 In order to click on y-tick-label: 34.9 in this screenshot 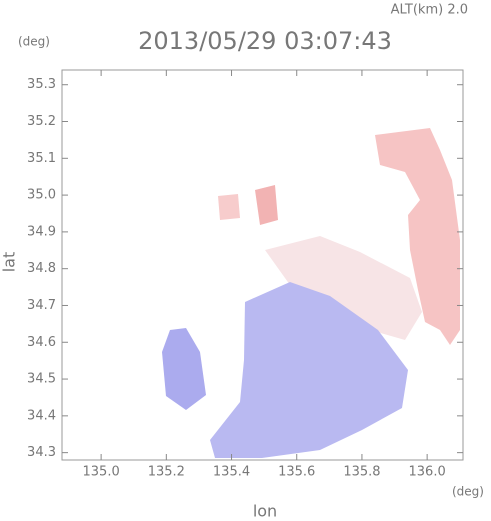, I will do `click(41, 231)`.